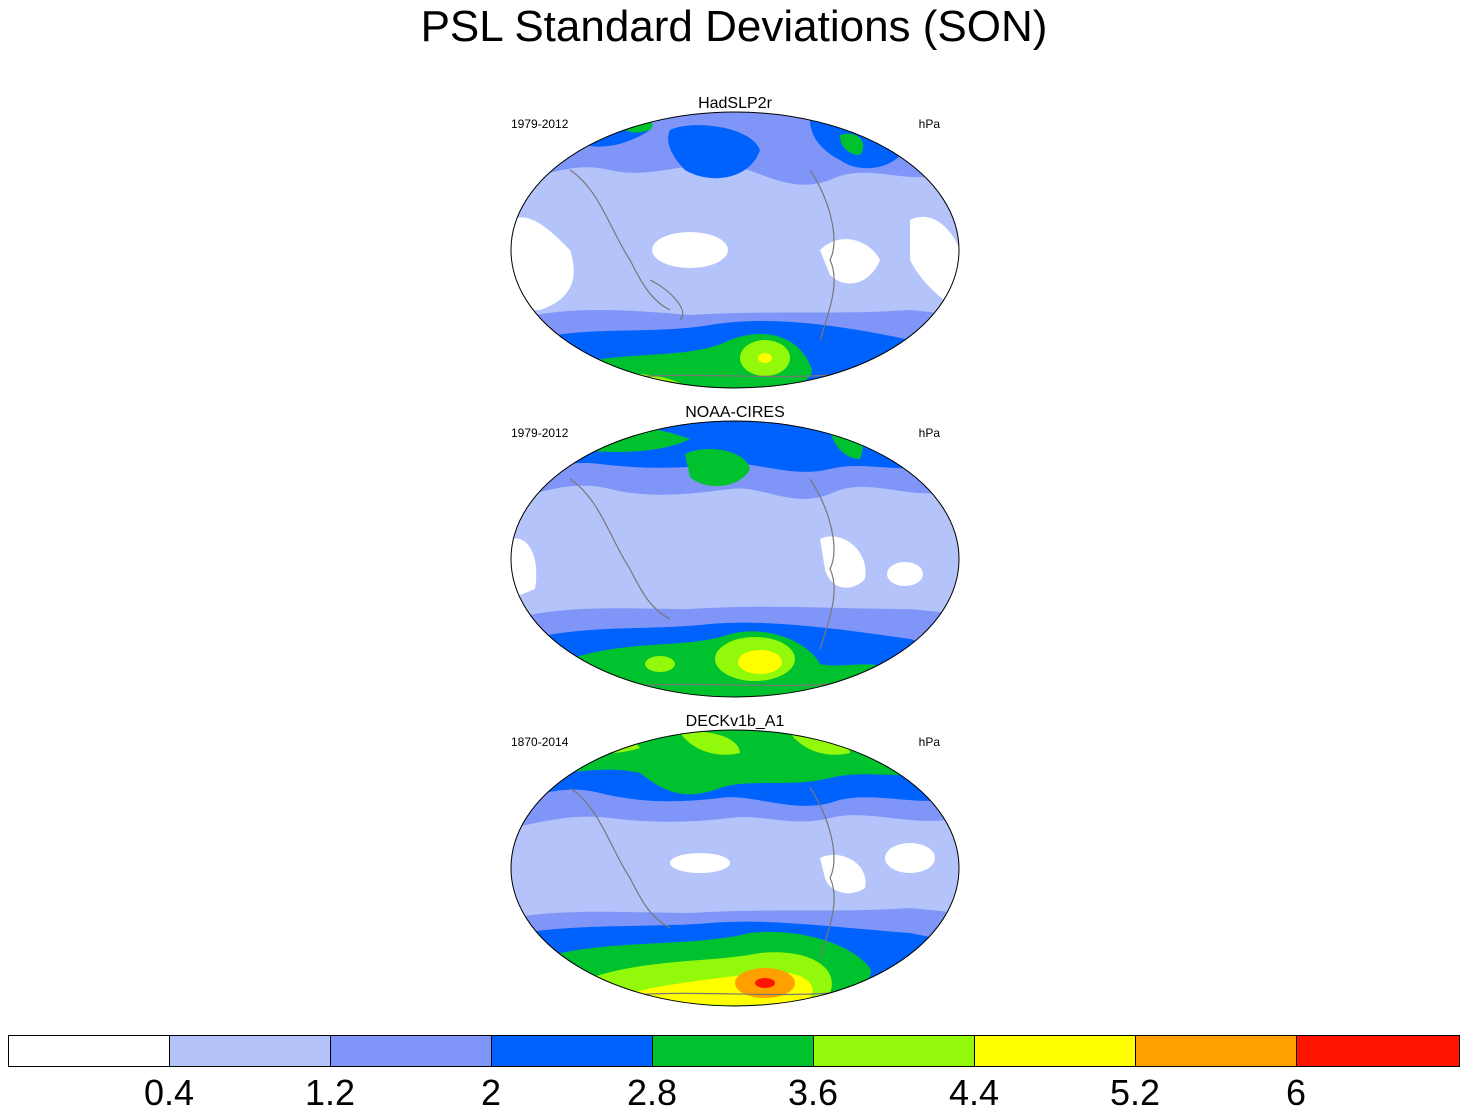  I want to click on colorbar-label: 3.6, so click(813, 1092).